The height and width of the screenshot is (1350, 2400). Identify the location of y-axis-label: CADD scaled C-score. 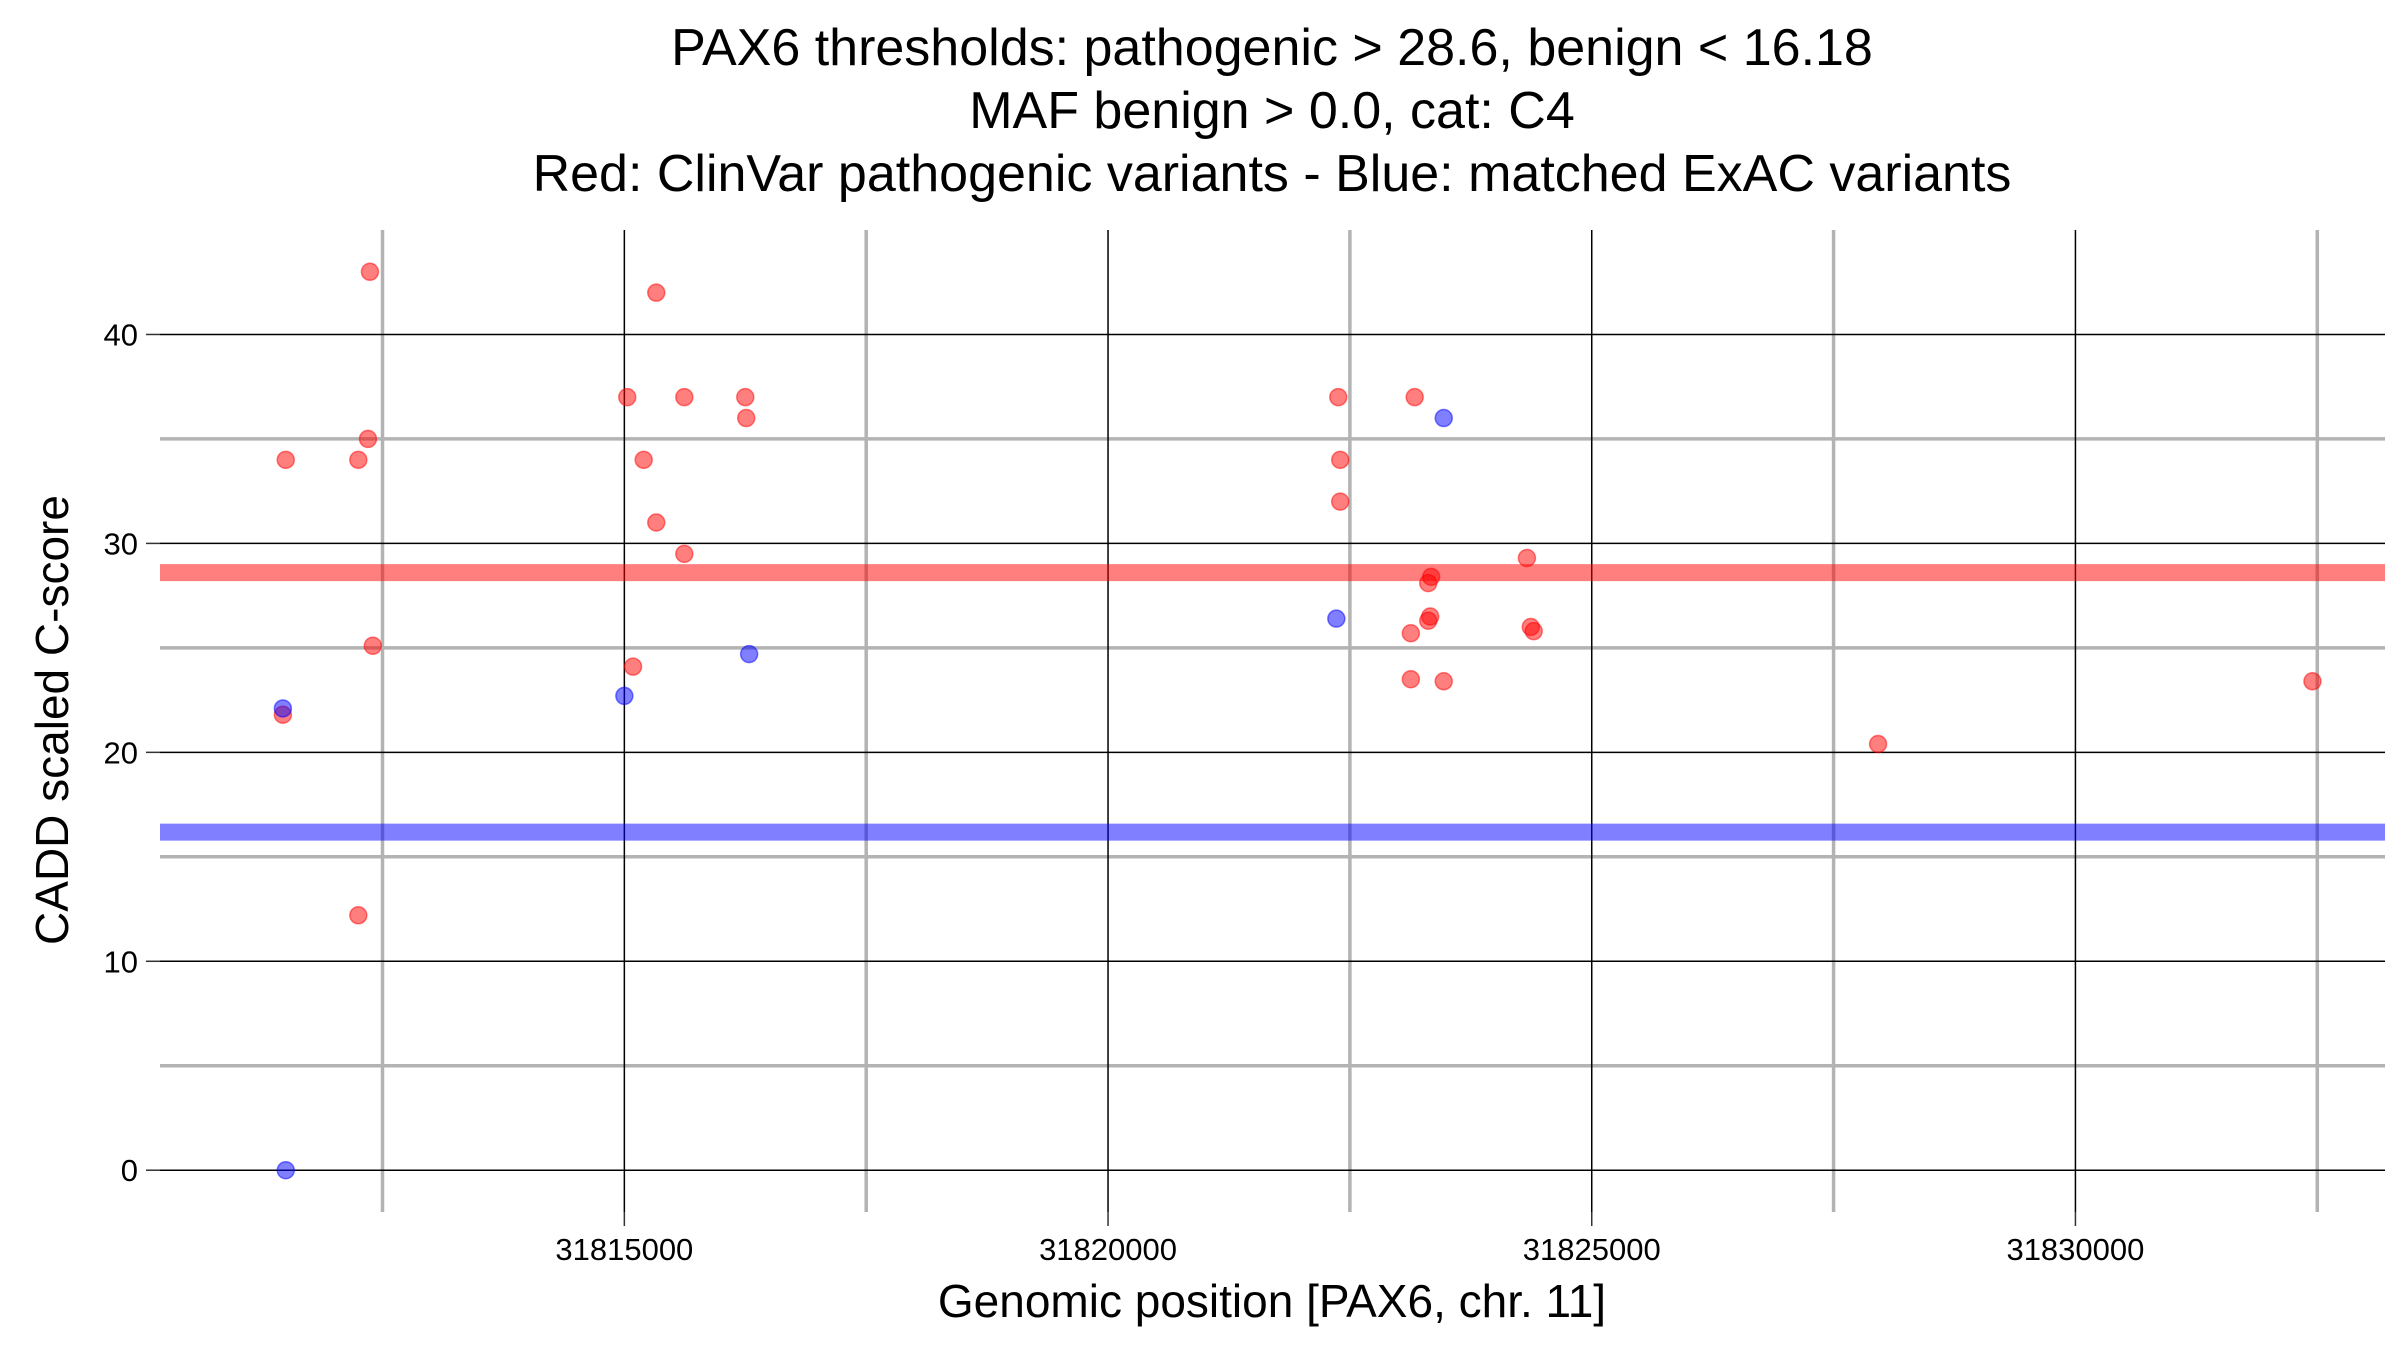
(52, 720).